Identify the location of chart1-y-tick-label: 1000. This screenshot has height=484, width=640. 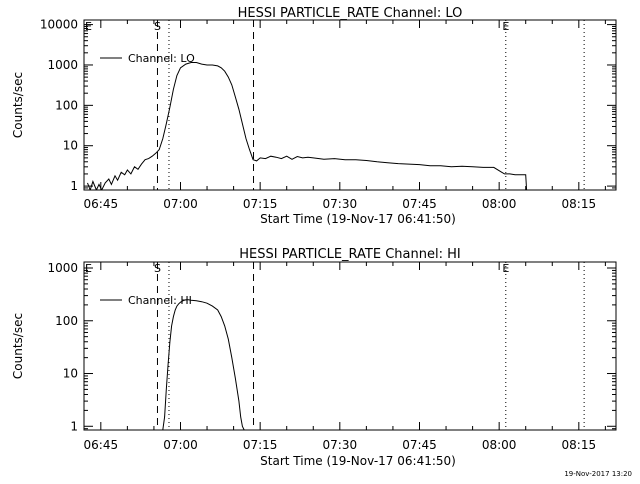
(62, 65).